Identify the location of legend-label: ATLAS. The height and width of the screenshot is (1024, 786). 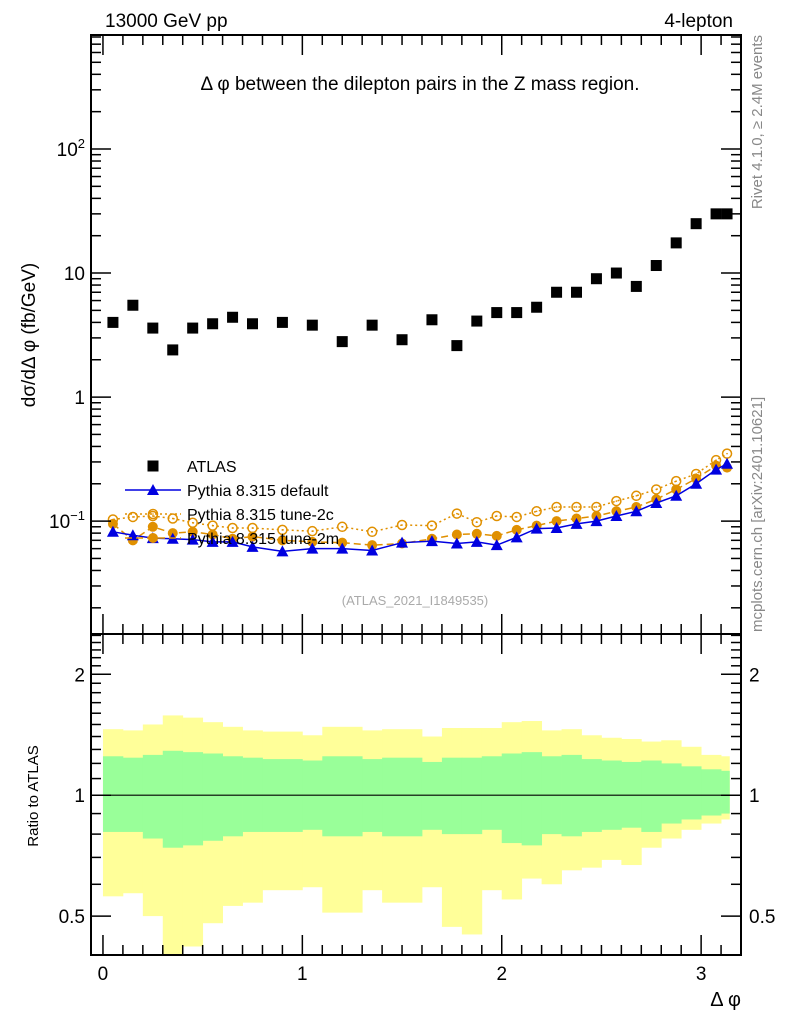
(212, 467).